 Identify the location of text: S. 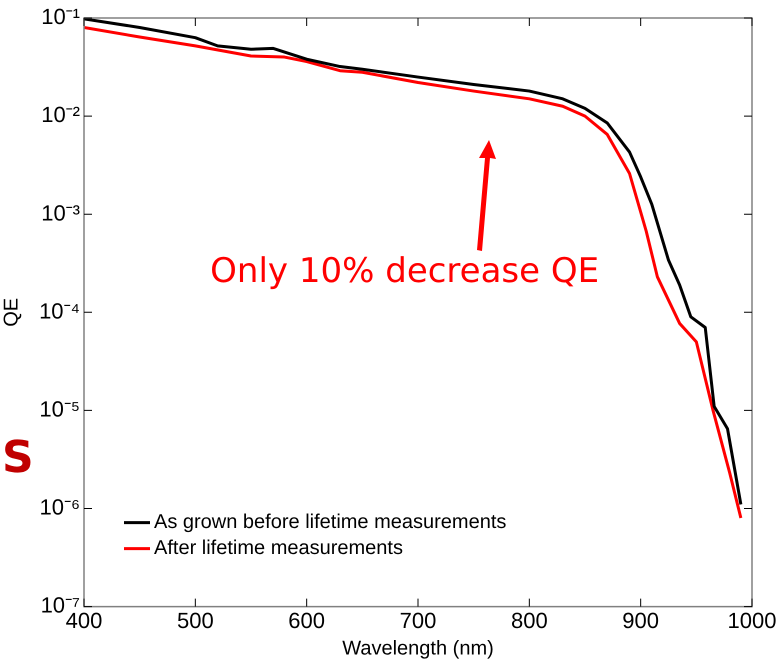
(18, 457).